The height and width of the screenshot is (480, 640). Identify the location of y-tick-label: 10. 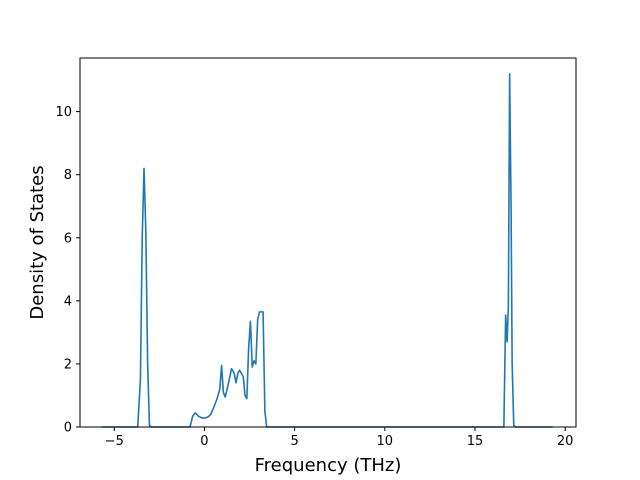
(63, 112).